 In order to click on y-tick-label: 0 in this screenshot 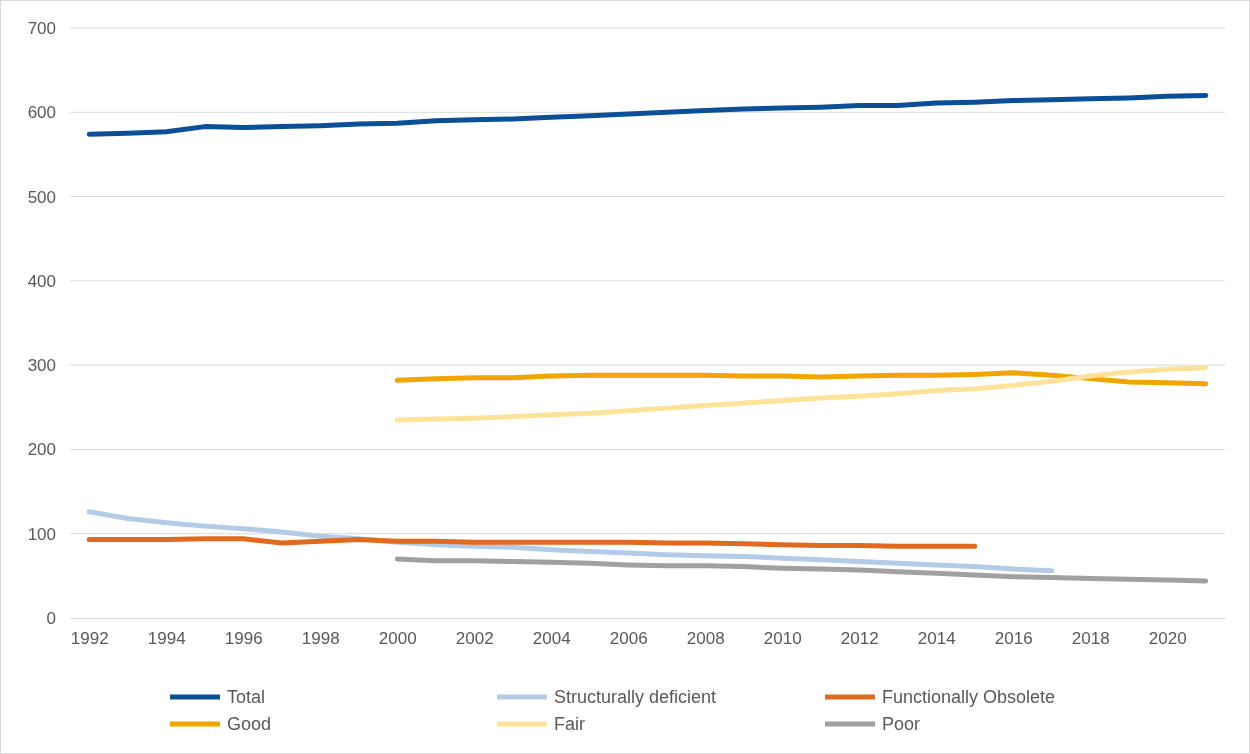, I will do `click(51, 618)`.